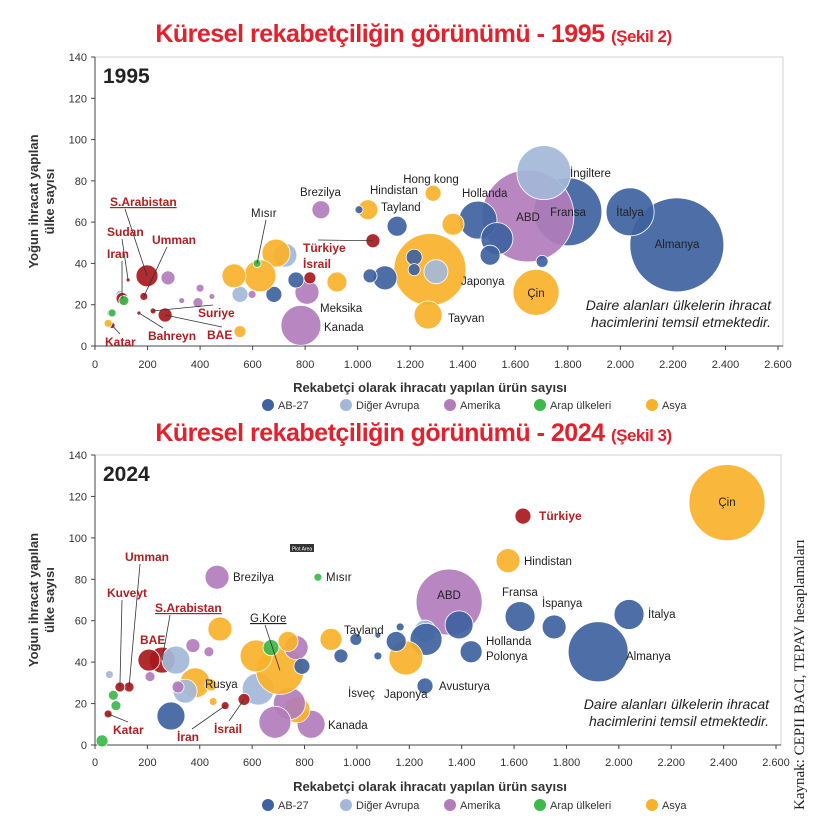 This screenshot has height=834, width=827. I want to click on country-label: İtalya, so click(662, 614).